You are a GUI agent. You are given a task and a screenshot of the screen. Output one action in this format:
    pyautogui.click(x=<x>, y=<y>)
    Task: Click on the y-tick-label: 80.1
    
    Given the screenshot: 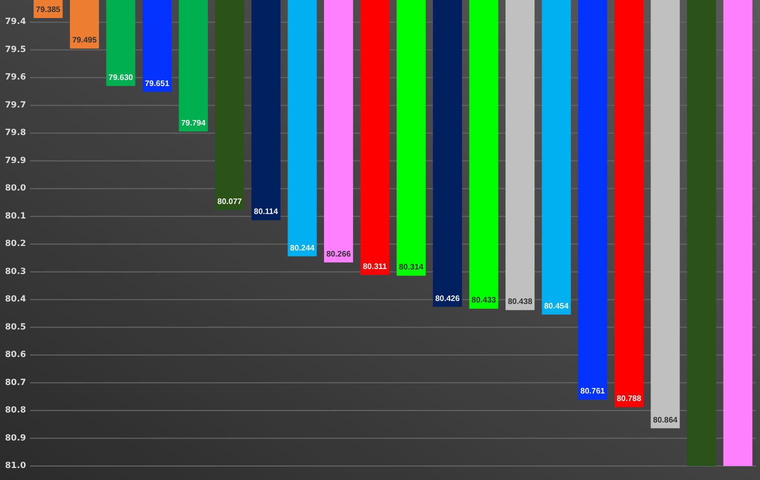 What is the action you would take?
    pyautogui.click(x=15, y=216)
    